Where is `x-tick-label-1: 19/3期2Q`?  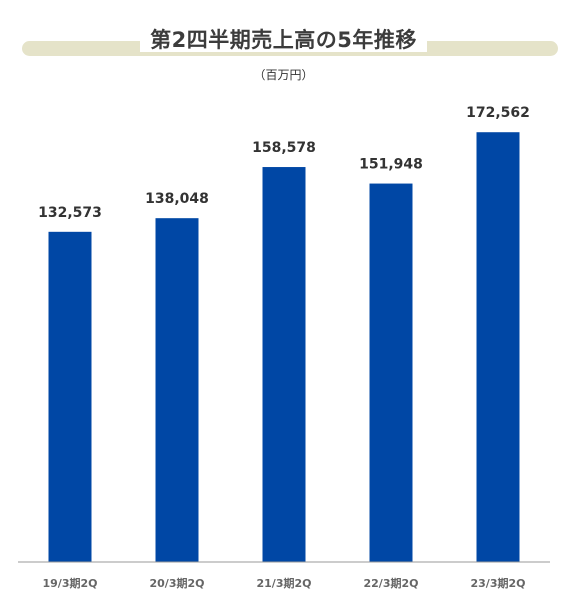
x-tick-label-1: 19/3期2Q is located at coordinates (70, 583).